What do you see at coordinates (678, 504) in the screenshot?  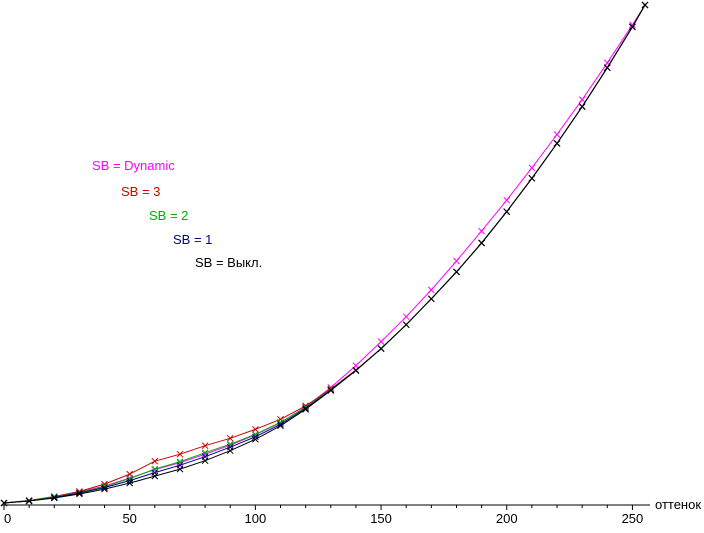 I see `x-axis-title: оттенок` at bounding box center [678, 504].